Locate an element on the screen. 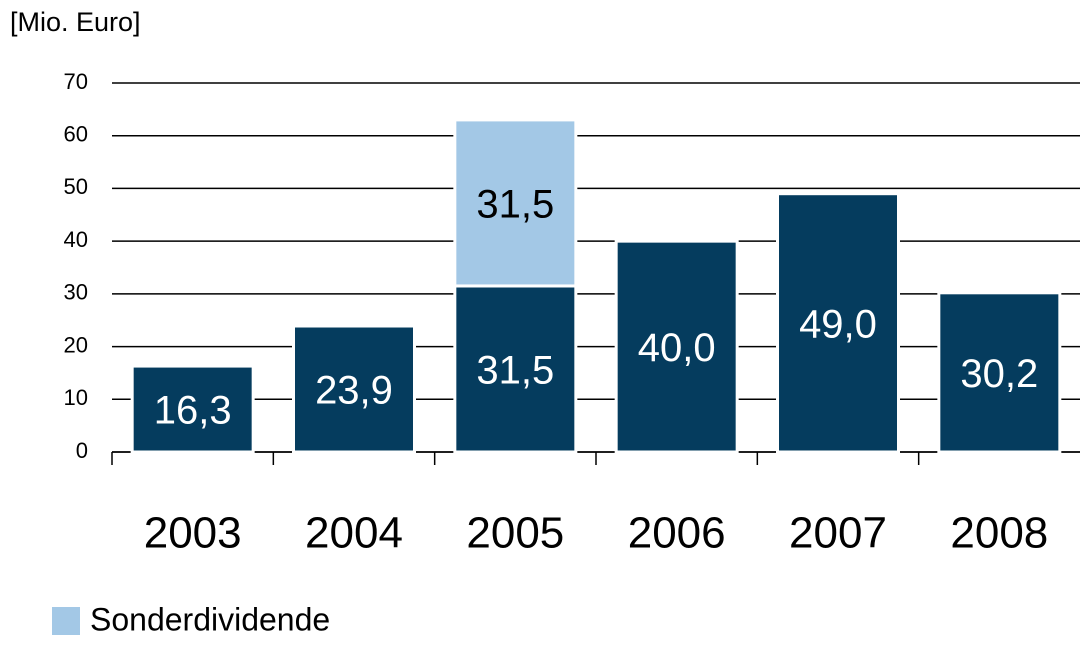 The height and width of the screenshot is (654, 1083). y-tick-label: 40 is located at coordinates (76, 239).